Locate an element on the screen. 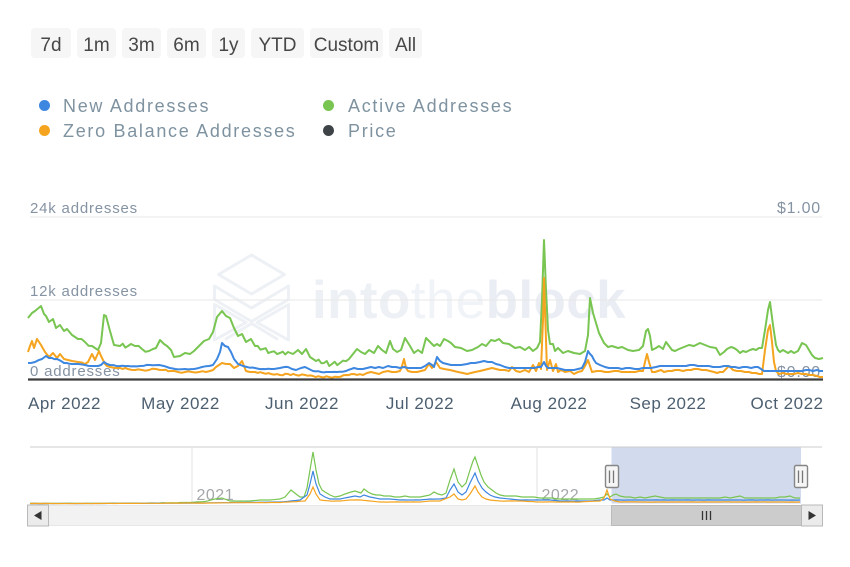 The image size is (850, 567). svg-text: Apr 2022 is located at coordinates (64, 403).